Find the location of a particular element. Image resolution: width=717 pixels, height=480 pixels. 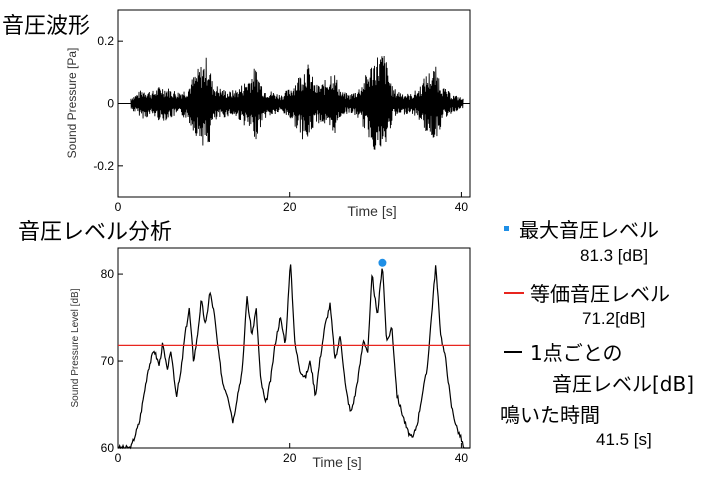

legend-max: 最大音圧レベル is located at coordinates (578, 228).